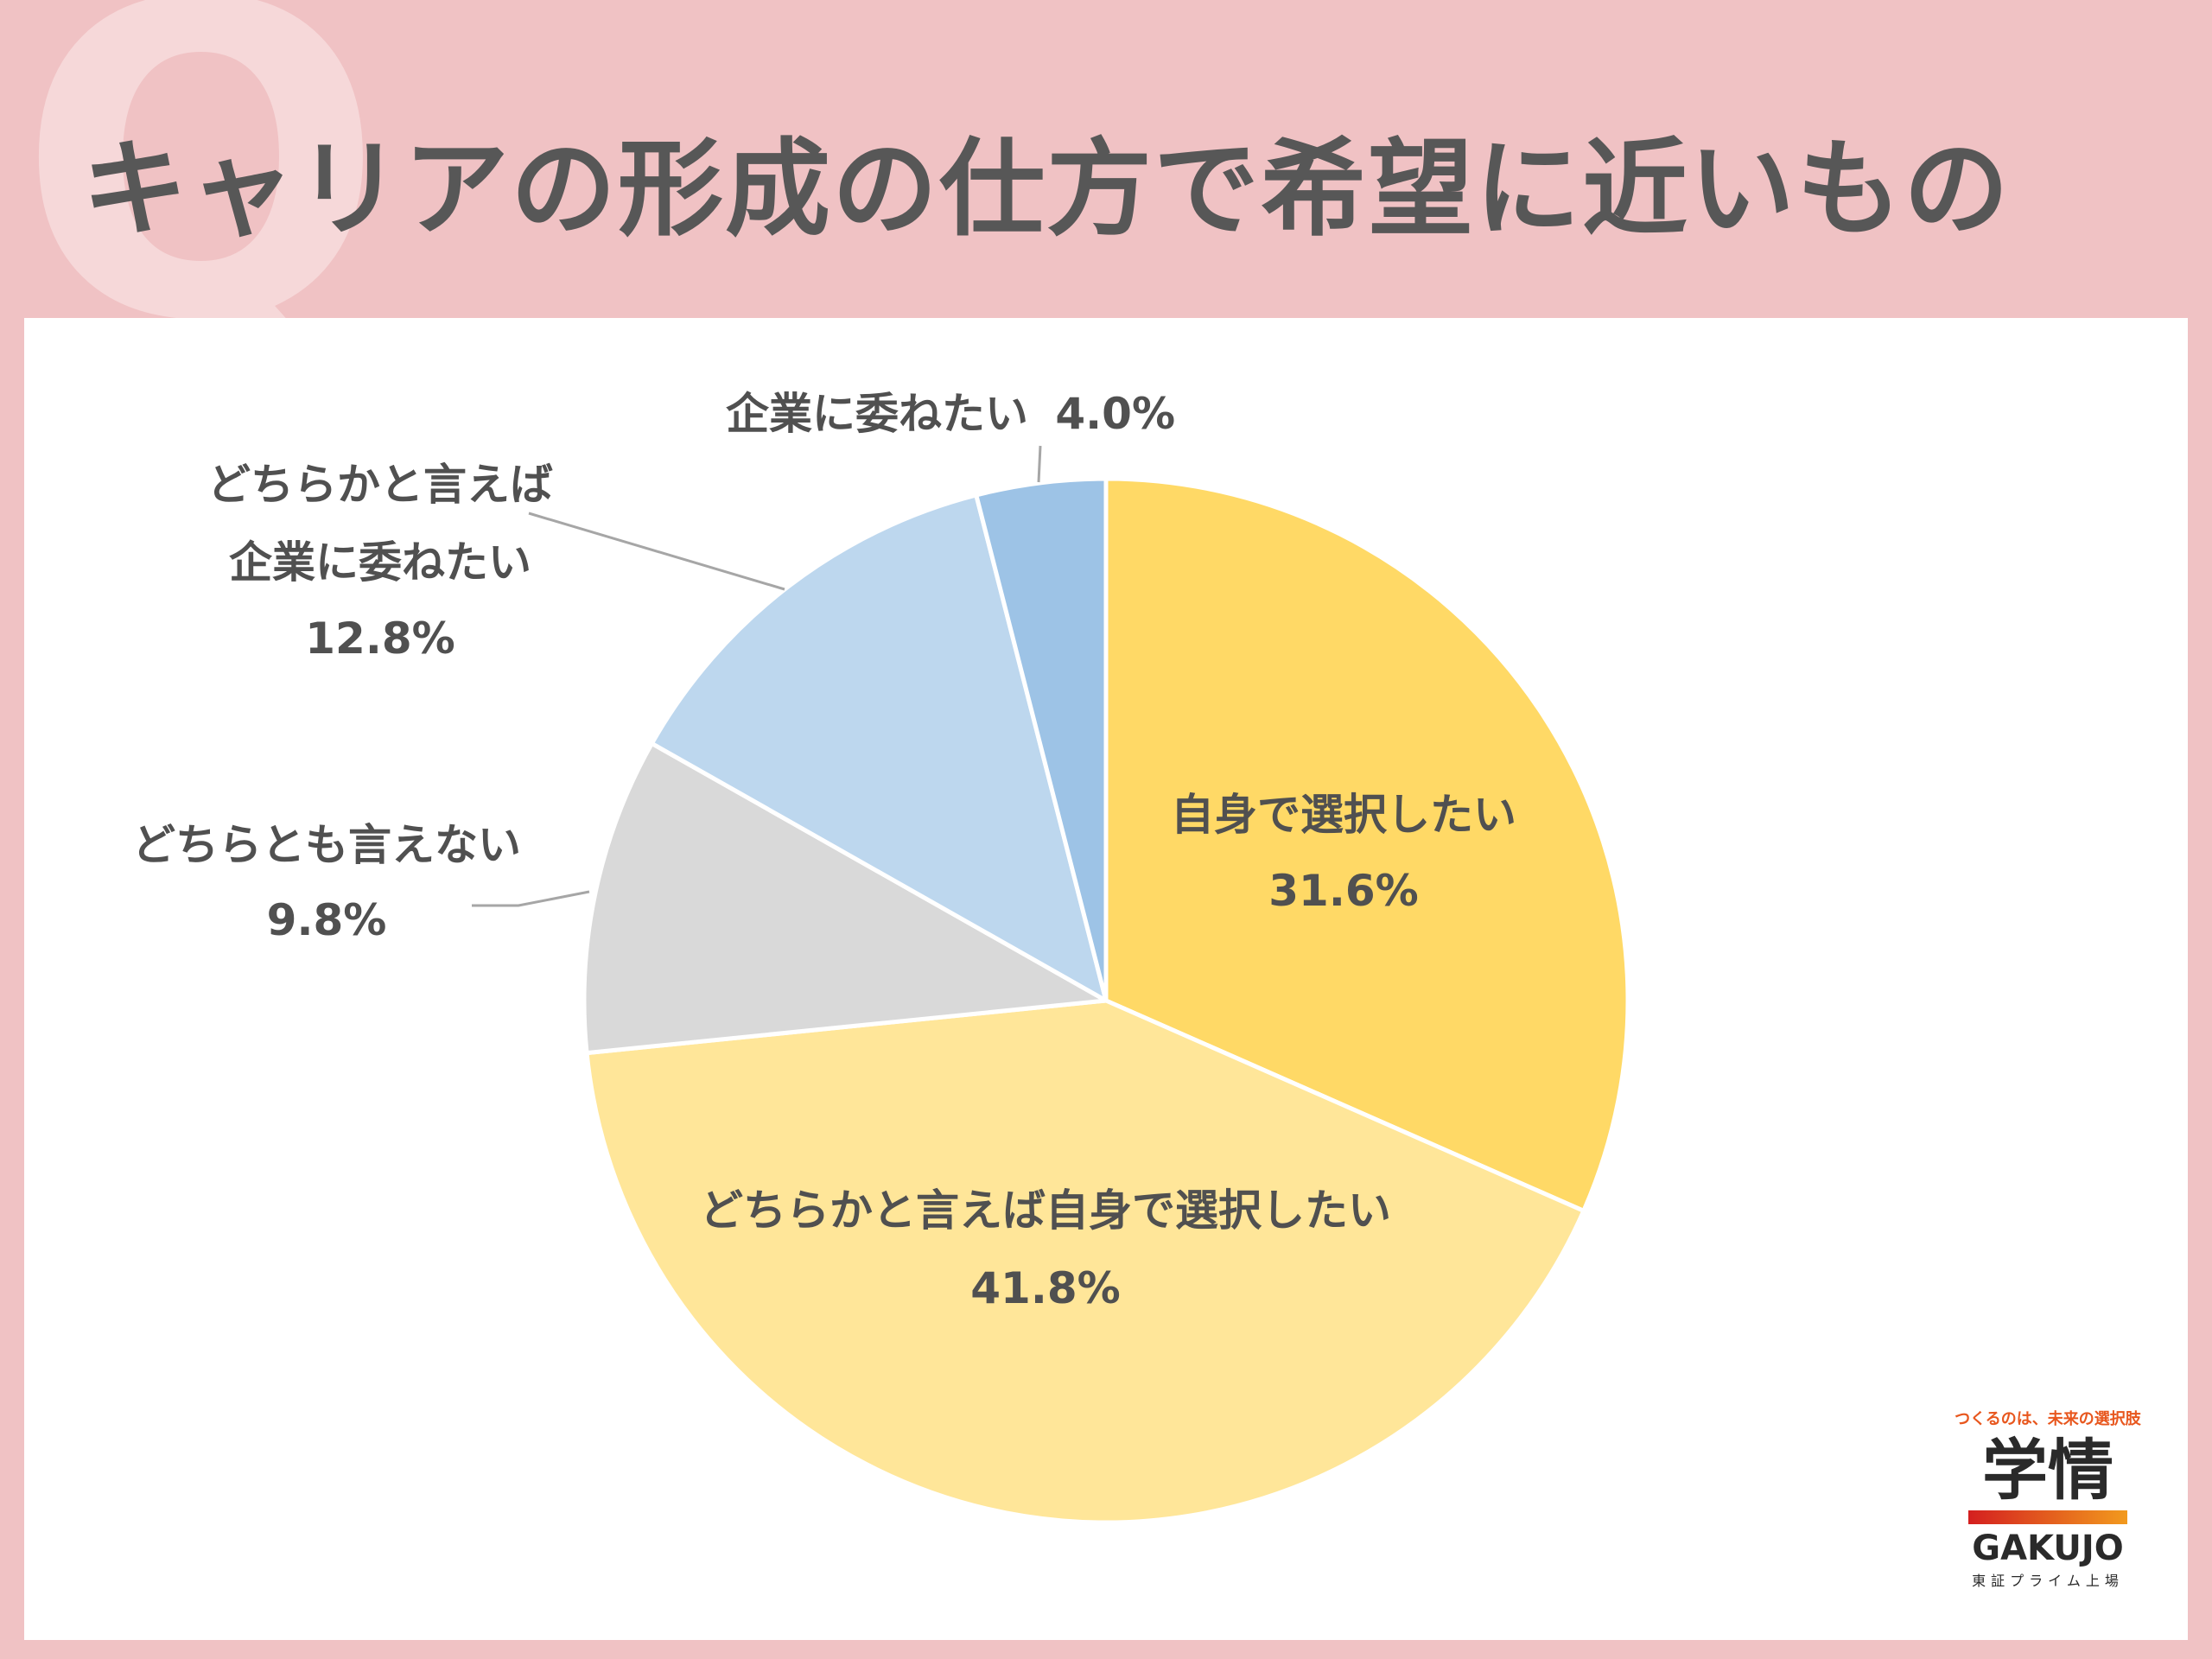  What do you see at coordinates (1343, 891) in the screenshot?
I see `slice-value-self: 31.6%` at bounding box center [1343, 891].